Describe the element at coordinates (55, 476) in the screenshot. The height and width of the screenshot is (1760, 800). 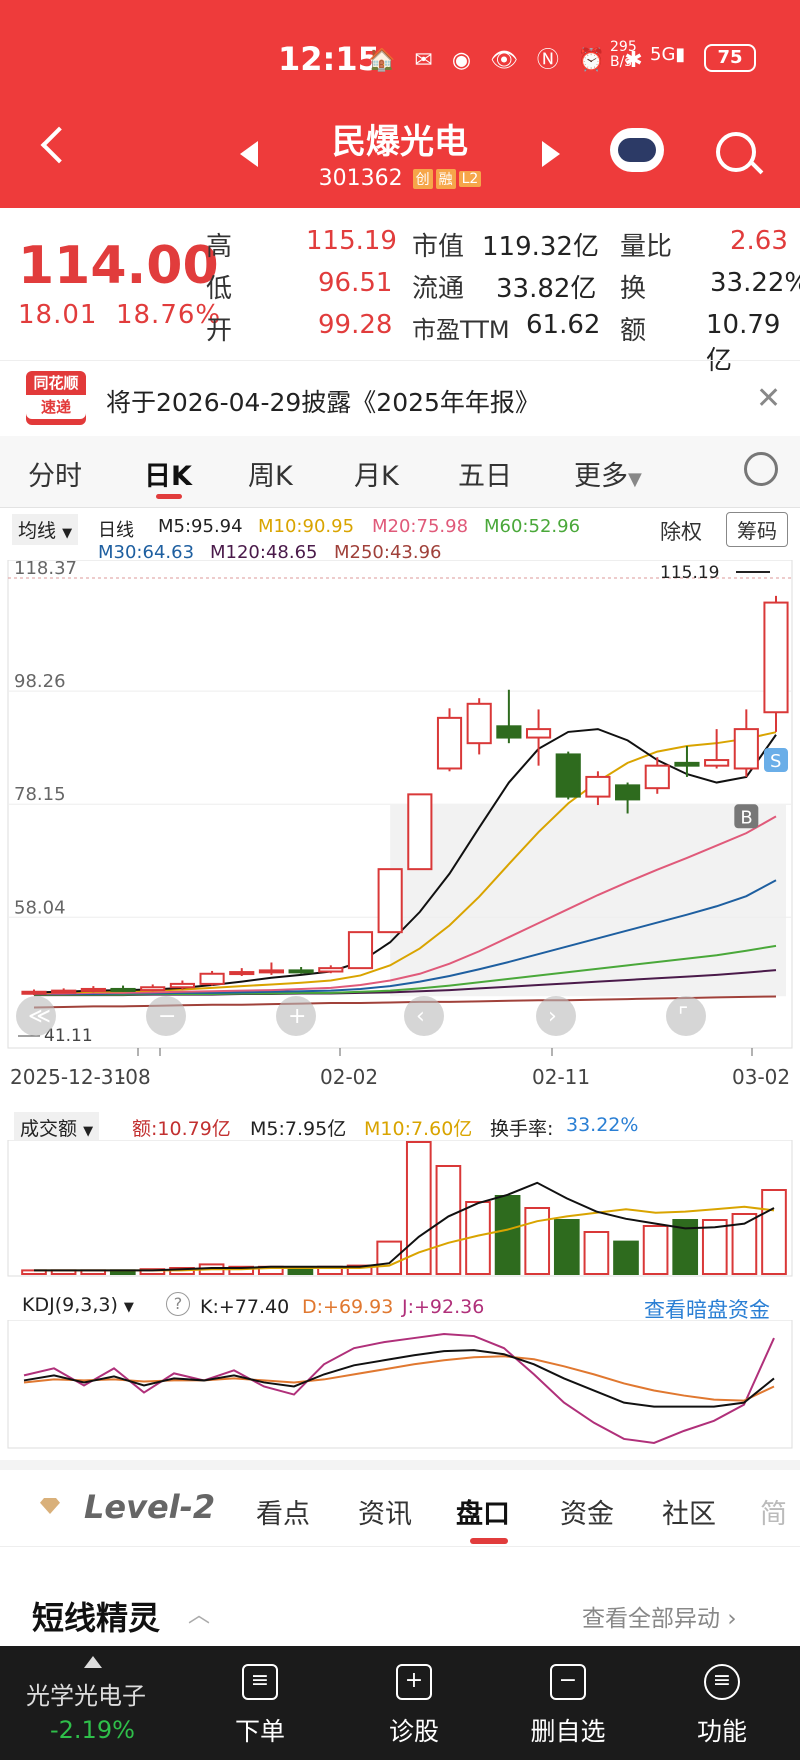
I see `tab-intraday: 分时` at that location.